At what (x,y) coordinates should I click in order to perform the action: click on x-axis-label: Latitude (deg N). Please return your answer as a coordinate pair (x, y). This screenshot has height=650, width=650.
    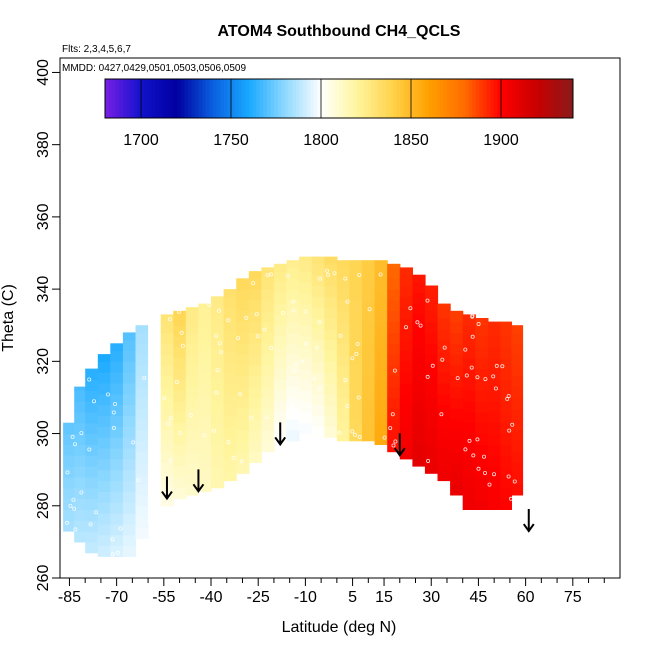
    Looking at the image, I should click on (339, 627).